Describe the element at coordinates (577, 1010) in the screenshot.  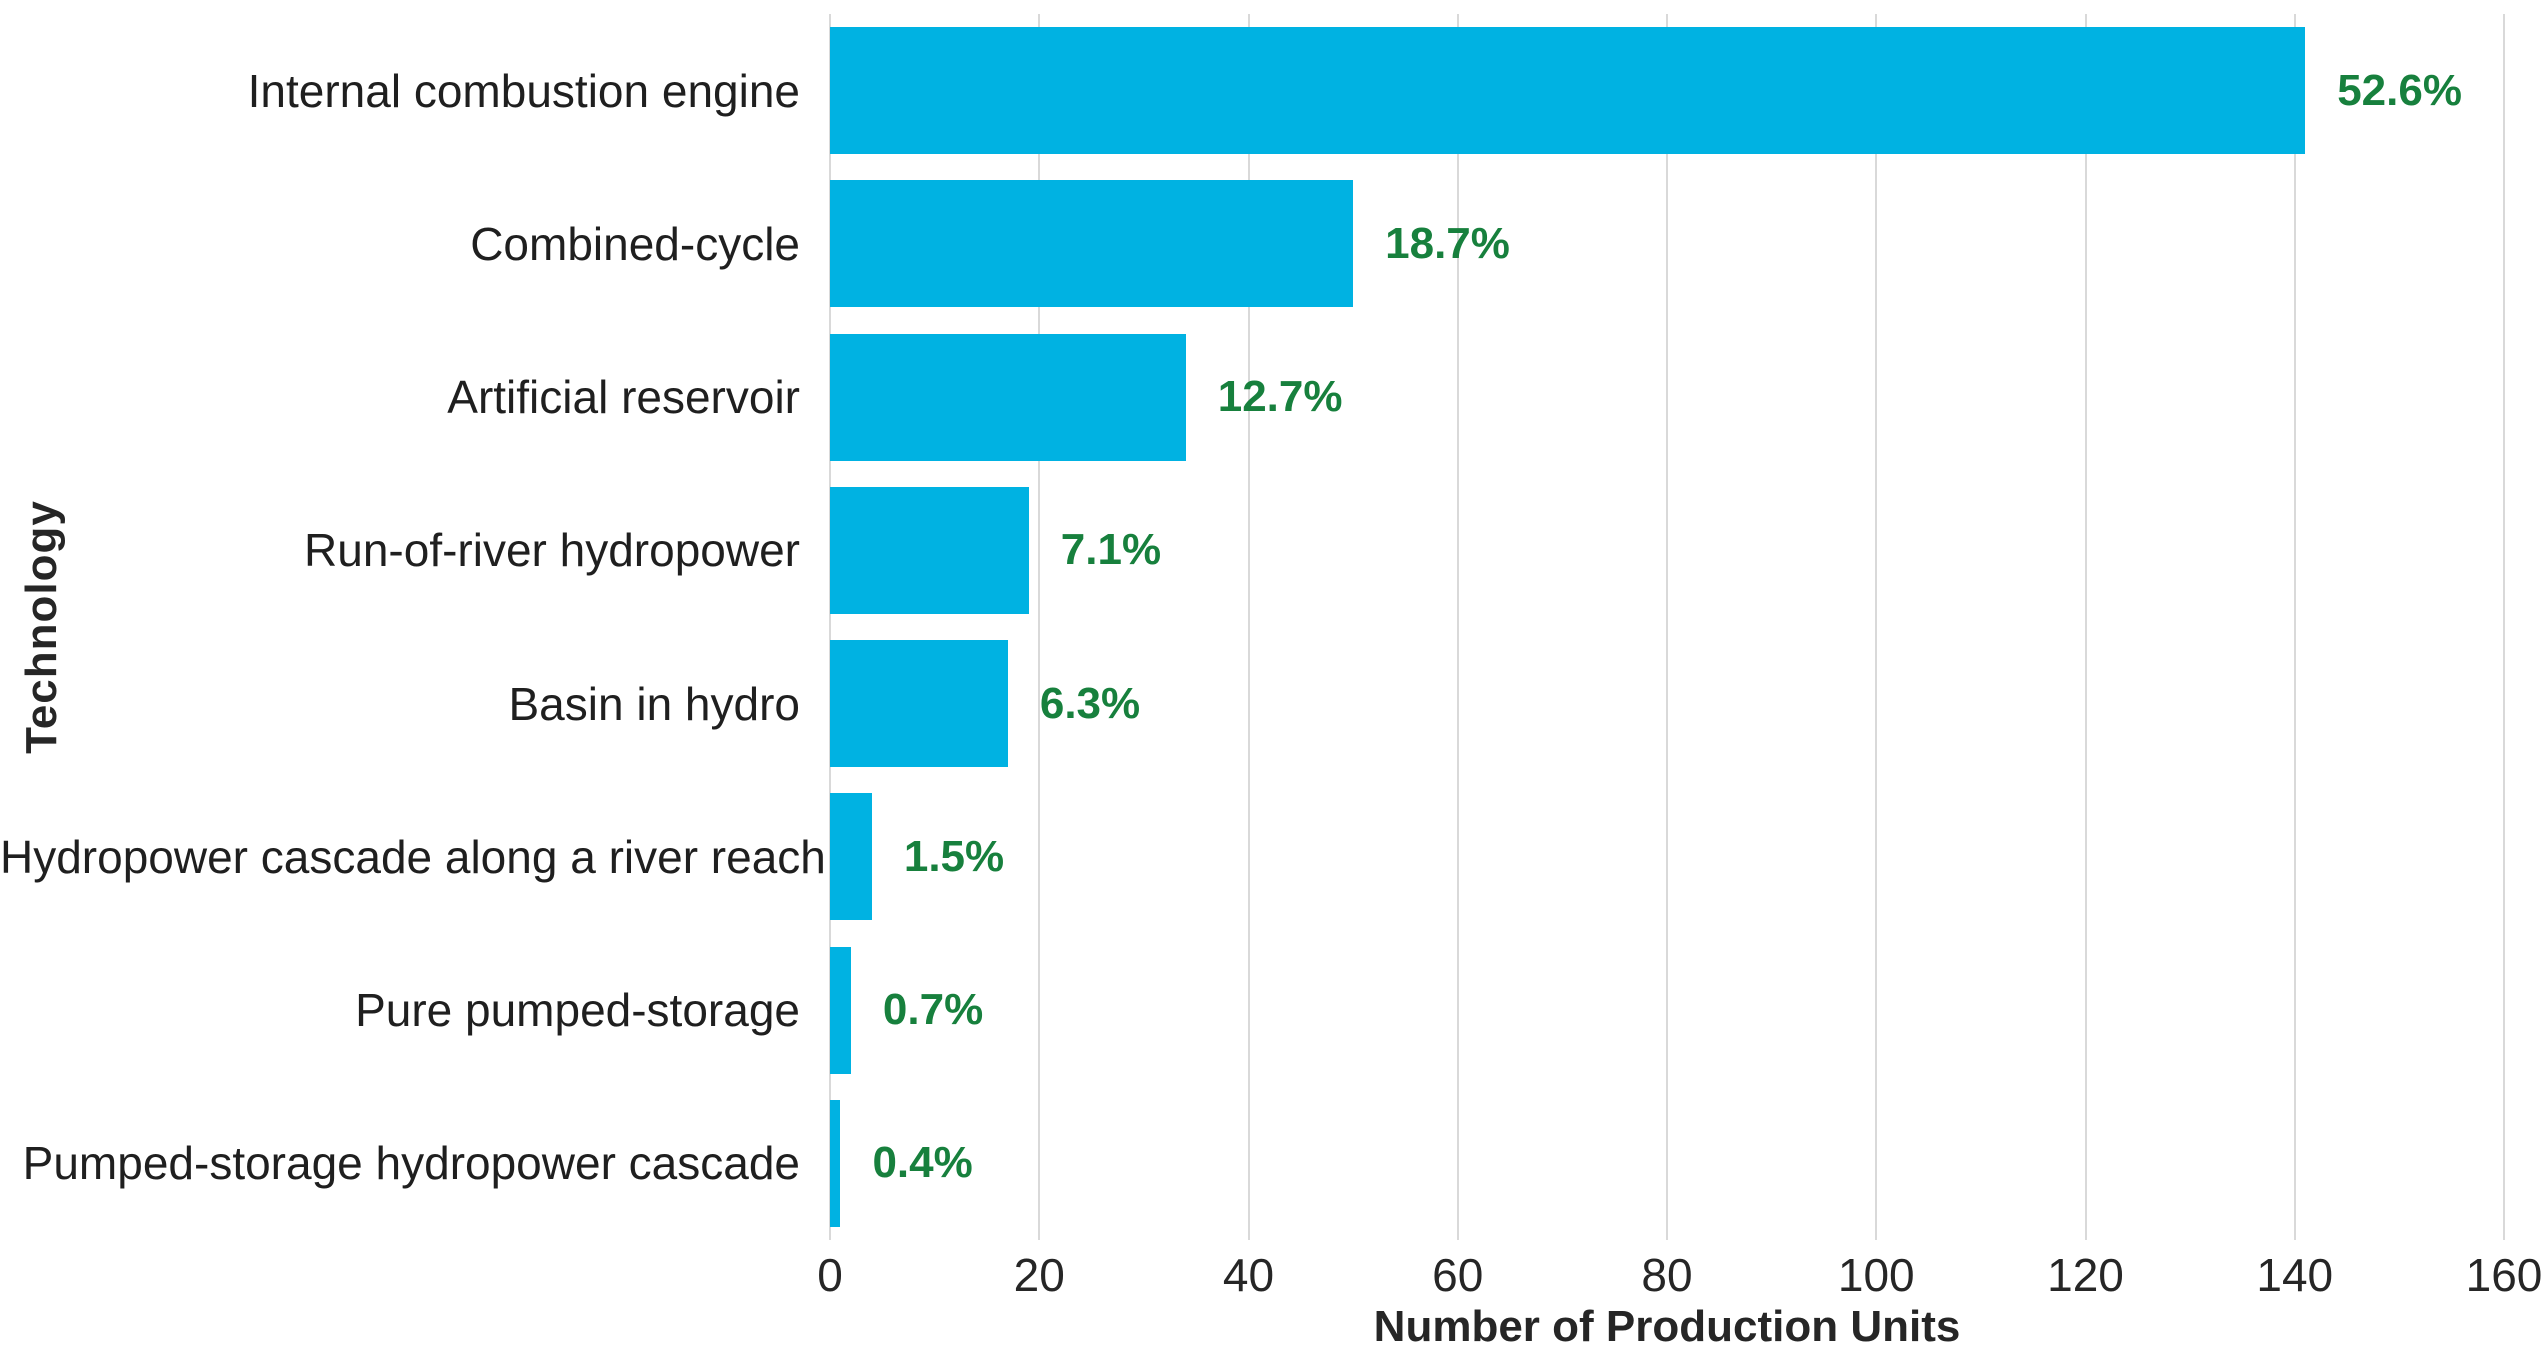
I see `category-label-6: Pure pumped-storage` at that location.